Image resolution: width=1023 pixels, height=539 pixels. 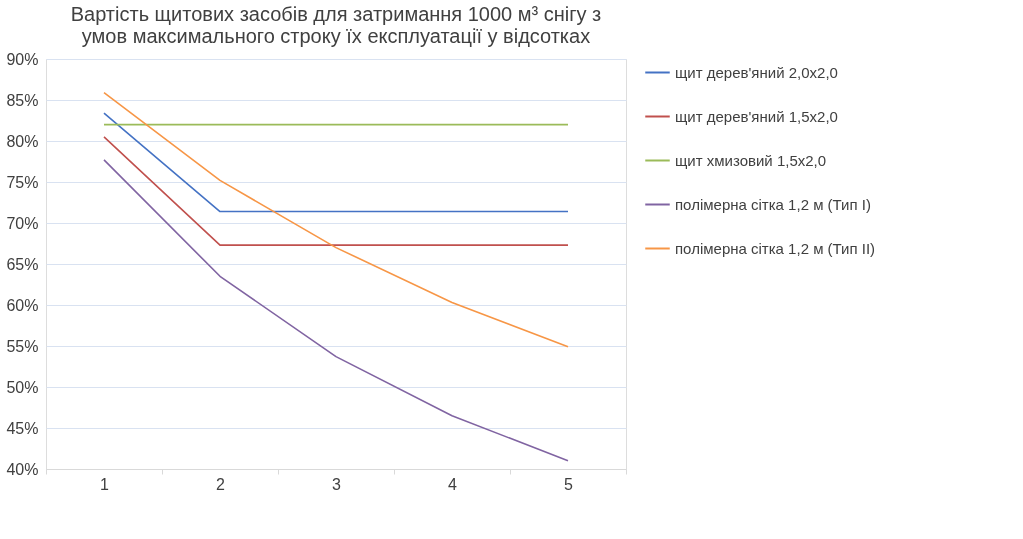 What do you see at coordinates (22, 346) in the screenshot?
I see `y-tick-label: 55%` at bounding box center [22, 346].